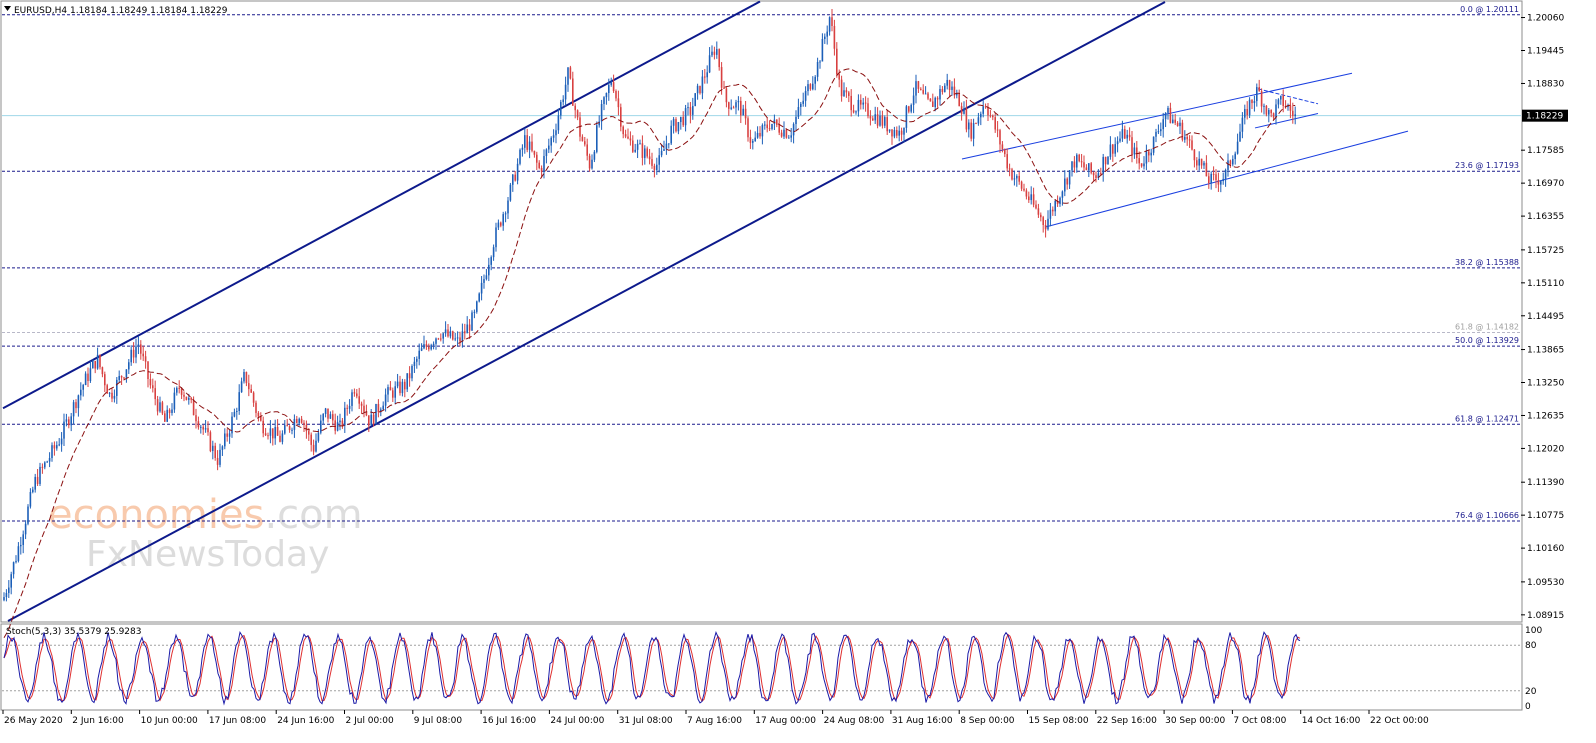 The width and height of the screenshot is (1596, 743). What do you see at coordinates (1127, 721) in the screenshot?
I see `time-axis-label: 22 Sep 16:00` at bounding box center [1127, 721].